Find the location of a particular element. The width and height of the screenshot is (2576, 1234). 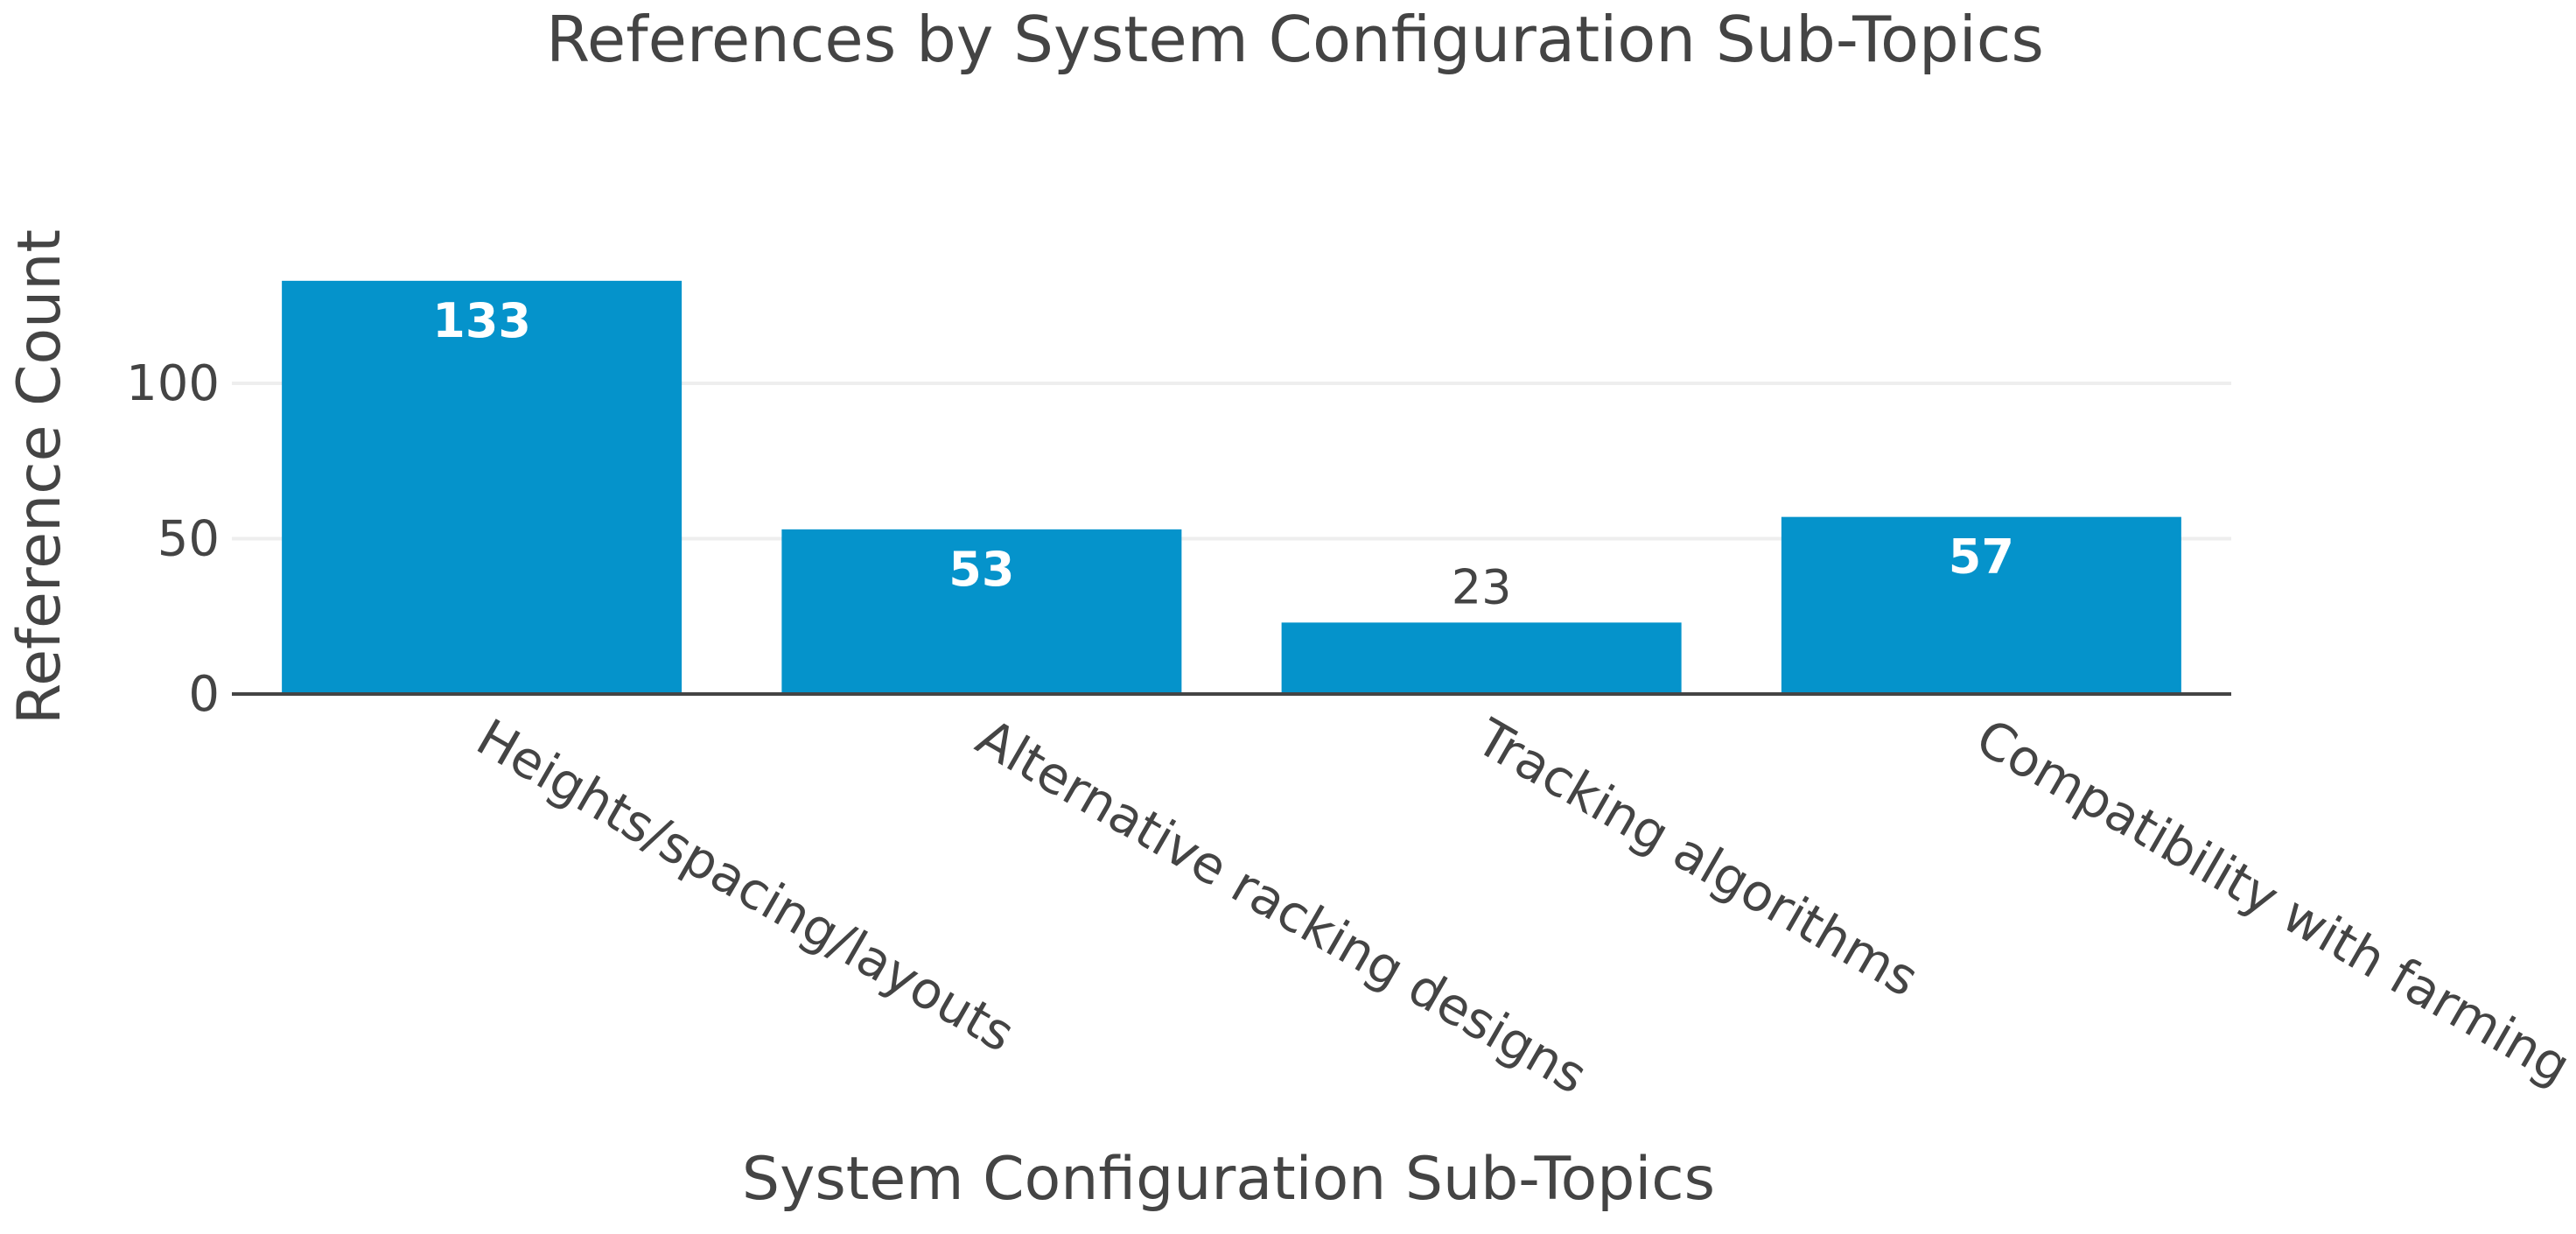

y-tick-label: 0 is located at coordinates (204, 694).